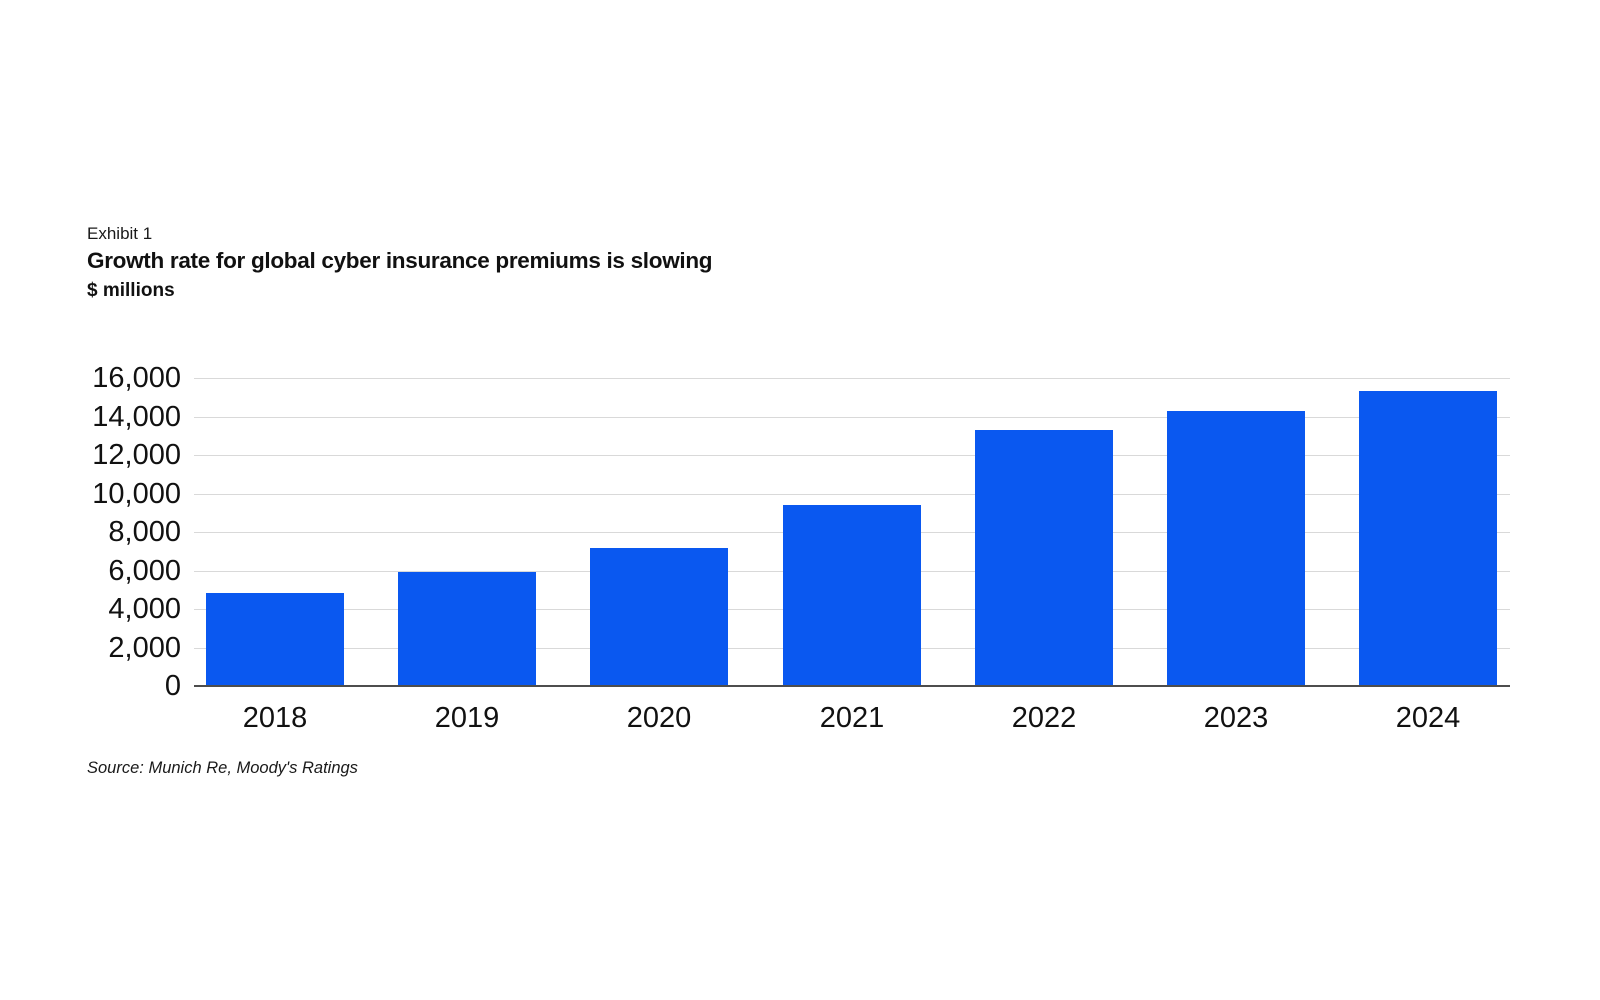 The image size is (1600, 1000). I want to click on bar-2023, so click(1236, 548).